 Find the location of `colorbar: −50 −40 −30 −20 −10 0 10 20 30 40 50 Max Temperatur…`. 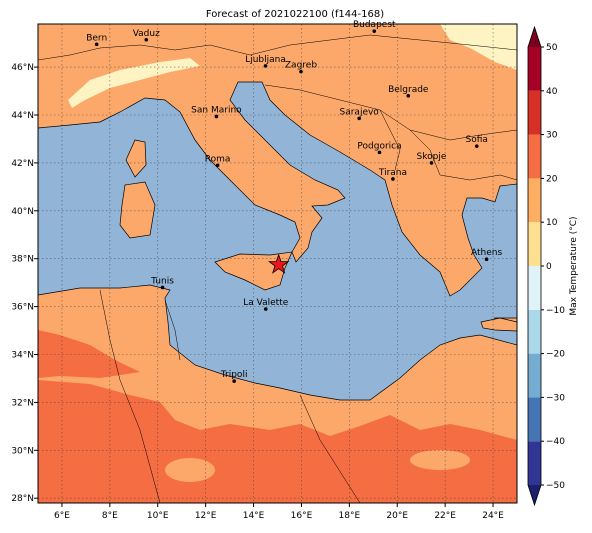

colorbar: −50 −40 −30 −20 −10 0 10 20 30 40 50 Max Temperatur… is located at coordinates (553, 266).